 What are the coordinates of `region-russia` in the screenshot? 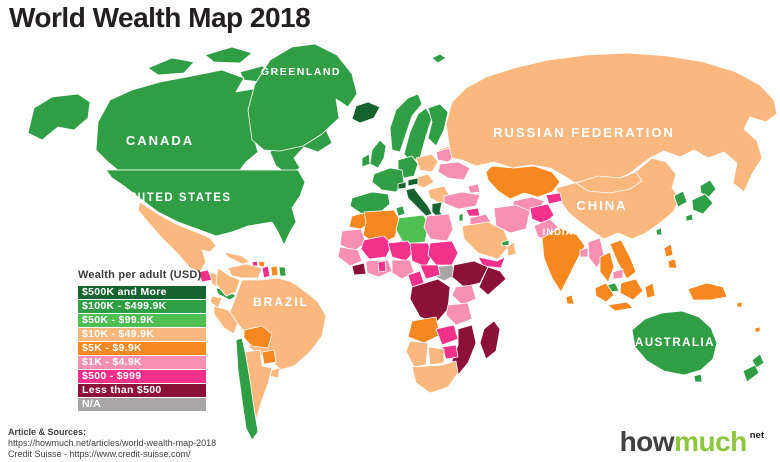 It's located at (611, 122).